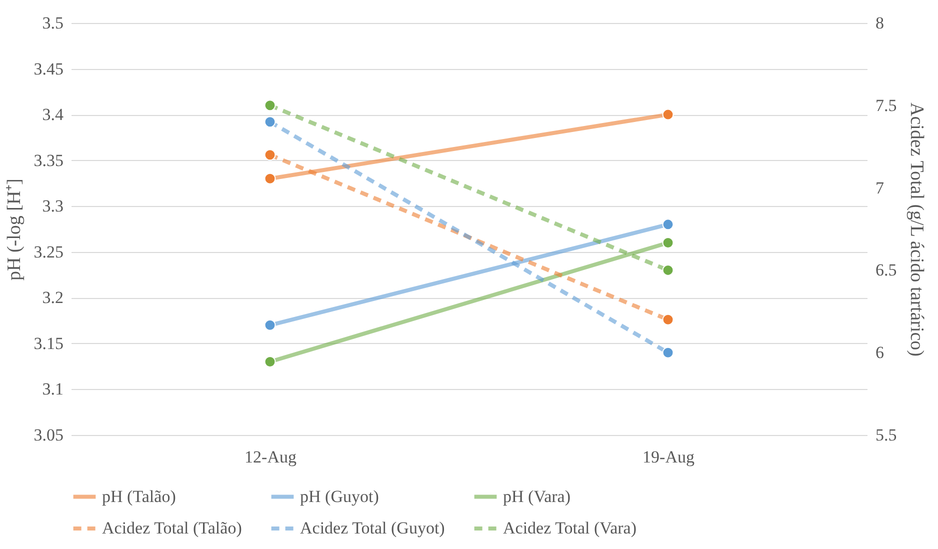 Image resolution: width=938 pixels, height=549 pixels. Describe the element at coordinates (339, 496) in the screenshot. I see `legend-label: pH (Guyot)` at that location.